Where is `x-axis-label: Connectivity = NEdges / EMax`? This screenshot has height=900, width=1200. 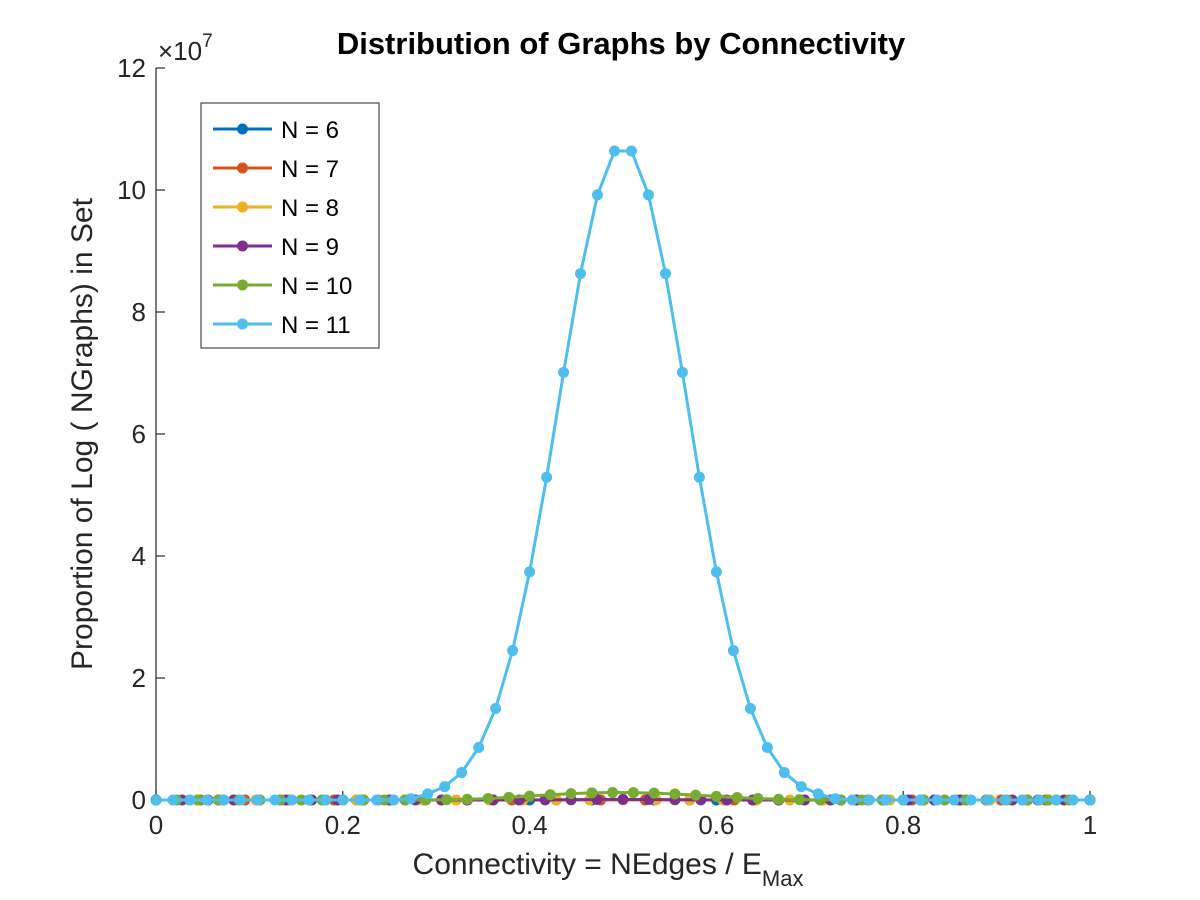
x-axis-label: Connectivity = NEdges / EMax is located at coordinates (608, 869).